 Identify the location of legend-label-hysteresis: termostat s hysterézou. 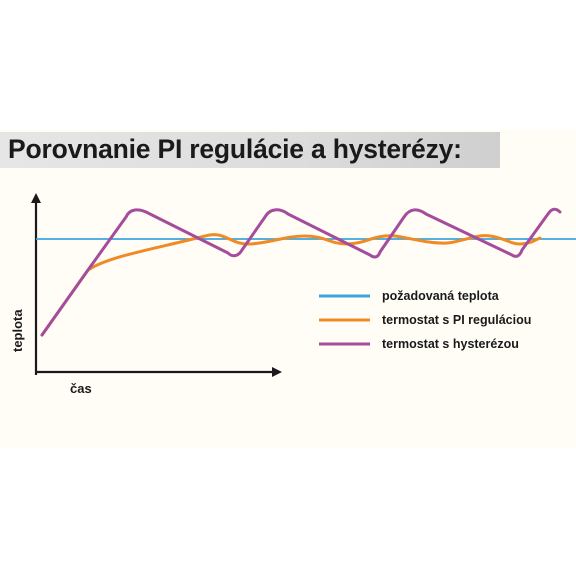
(450, 344).